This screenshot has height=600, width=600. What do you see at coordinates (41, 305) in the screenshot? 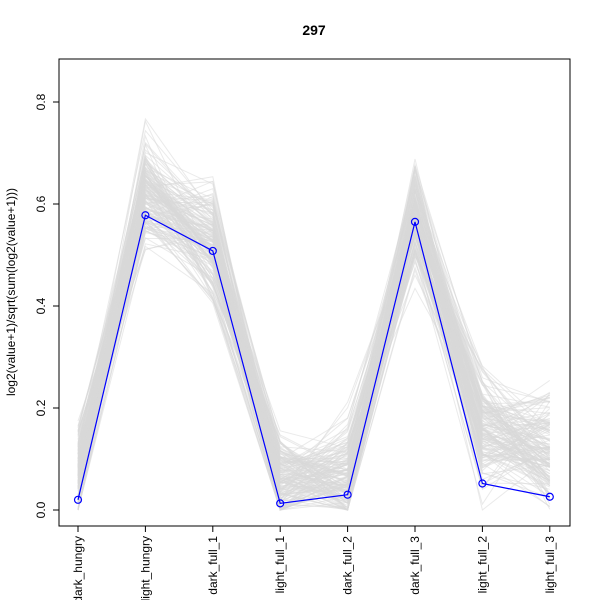
I see `y-tick-label: 0.4` at bounding box center [41, 305].